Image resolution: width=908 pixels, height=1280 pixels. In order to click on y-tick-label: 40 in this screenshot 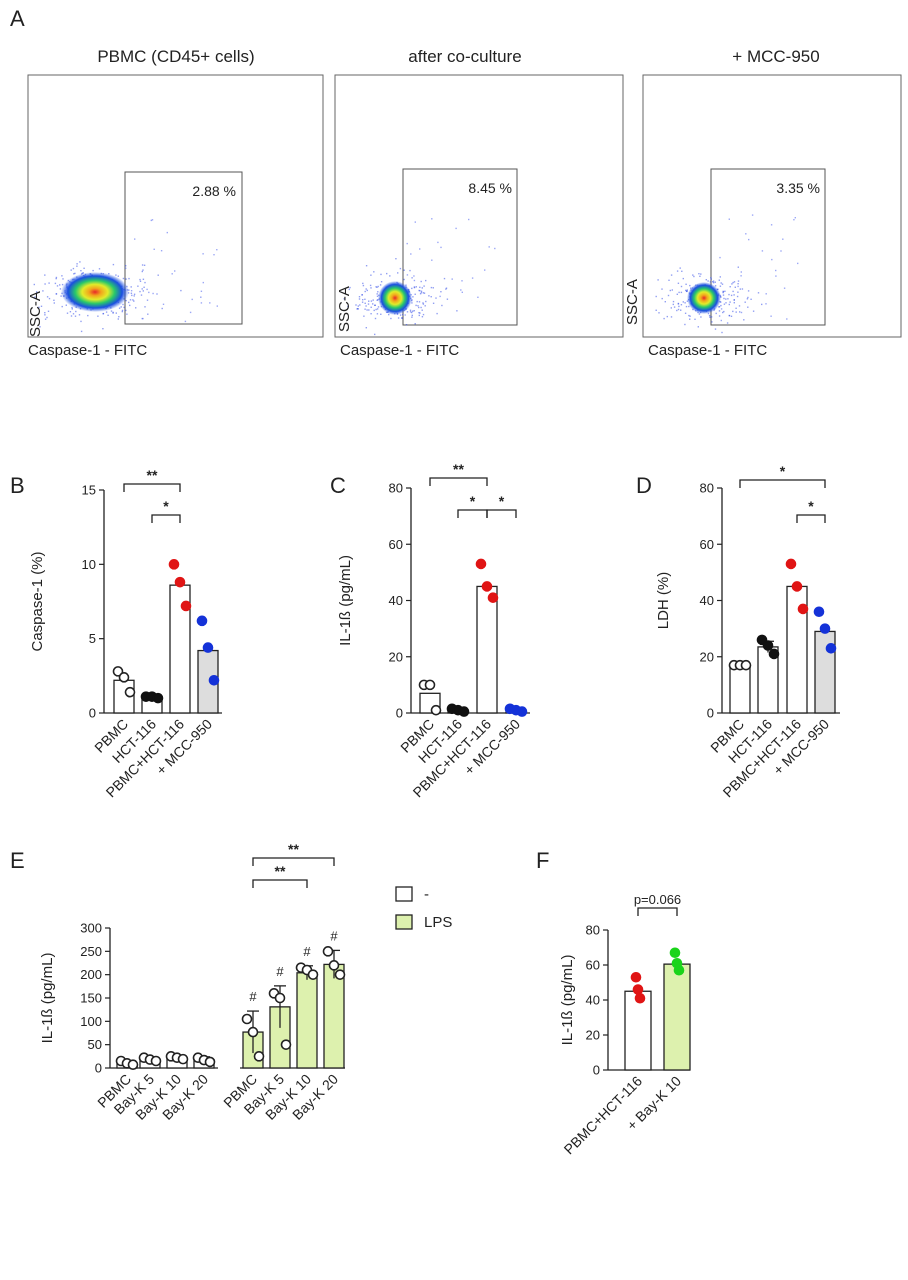, I will do `click(593, 1000)`.